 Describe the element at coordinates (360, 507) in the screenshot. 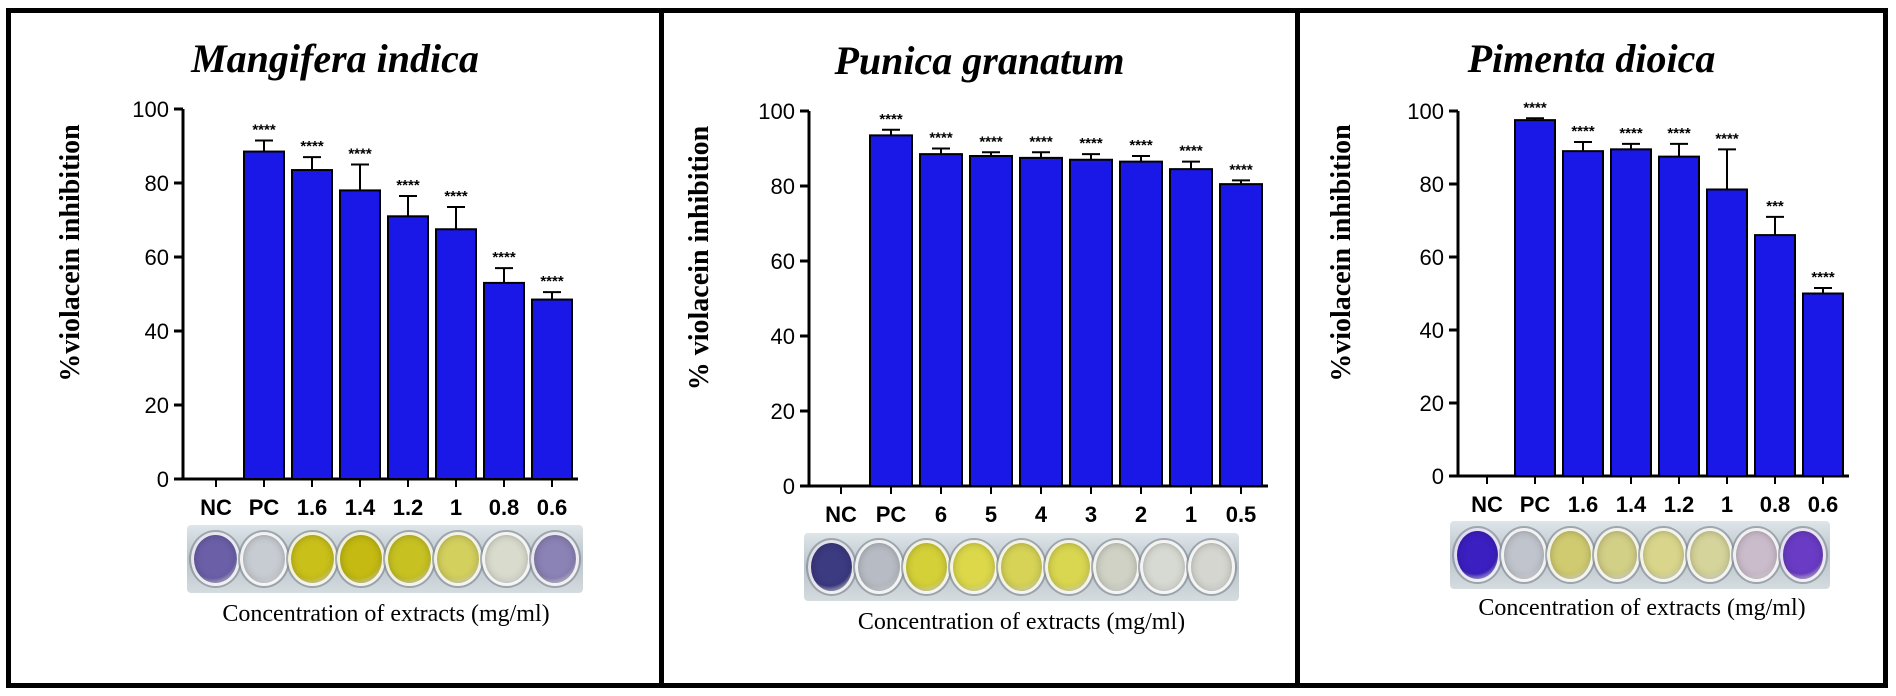

I see `x-tick-label: 1.4` at that location.